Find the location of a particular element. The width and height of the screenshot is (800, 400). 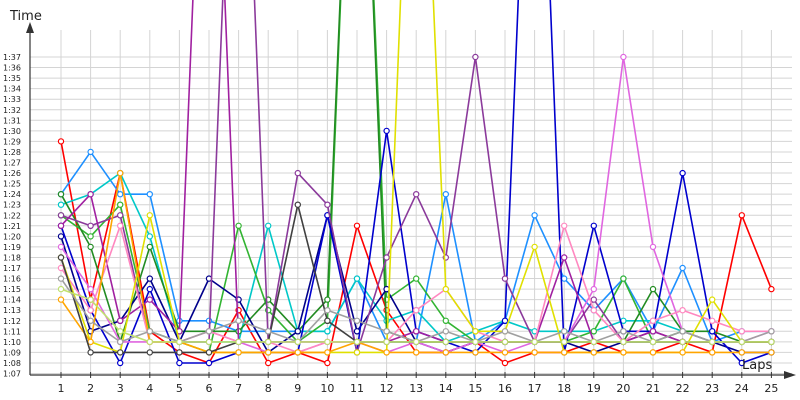

x-tick-label: 10 is located at coordinates (327, 388).